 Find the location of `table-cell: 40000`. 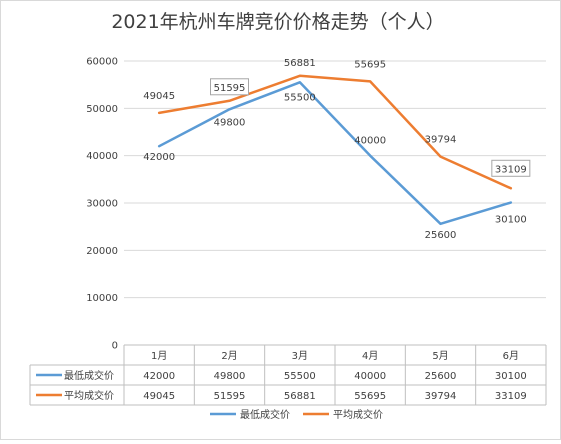

table-cell: 40000 is located at coordinates (370, 376).